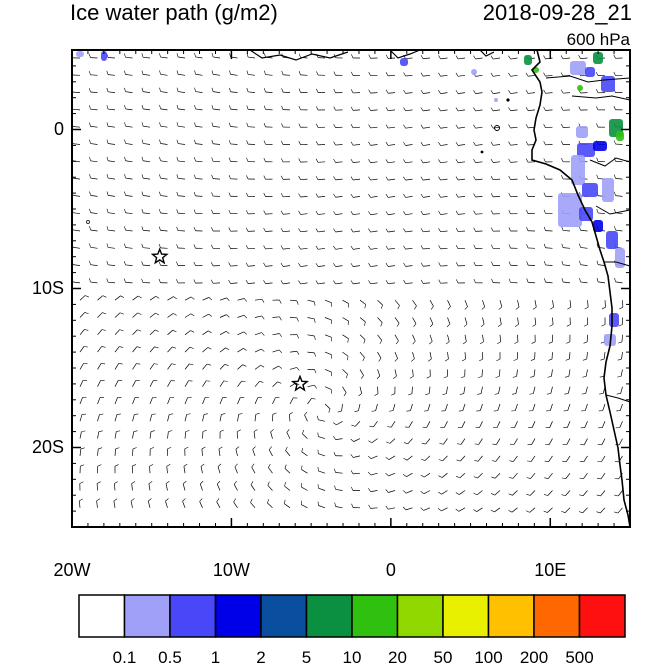 This screenshot has width=650, height=668. What do you see at coordinates (352, 658) in the screenshot?
I see `colorbar-label: 10` at bounding box center [352, 658].